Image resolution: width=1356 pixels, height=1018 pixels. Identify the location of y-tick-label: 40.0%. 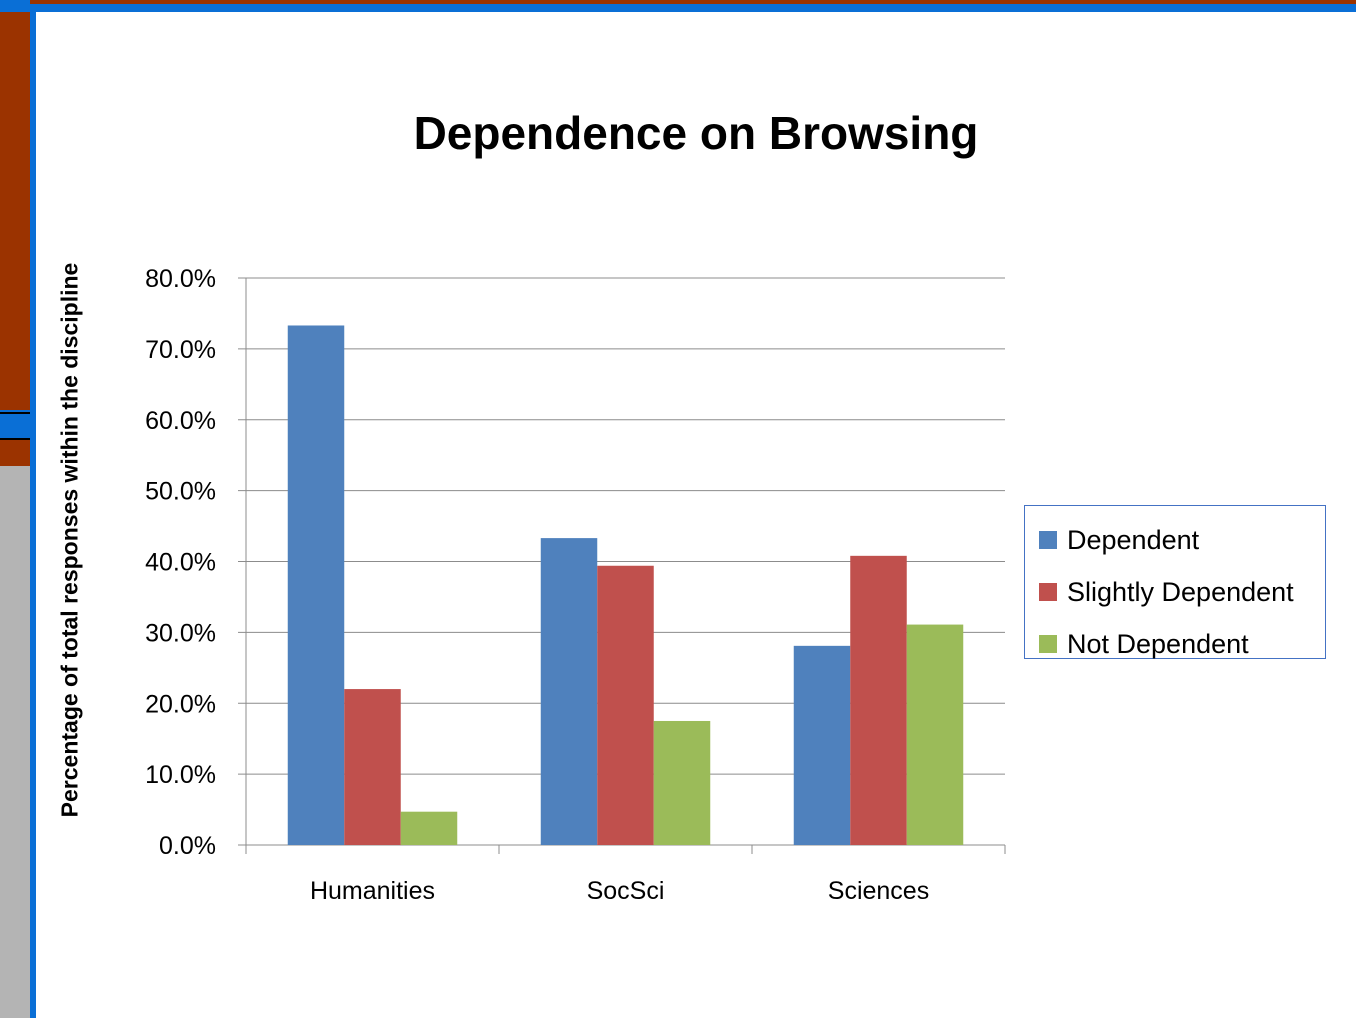
(180, 563).